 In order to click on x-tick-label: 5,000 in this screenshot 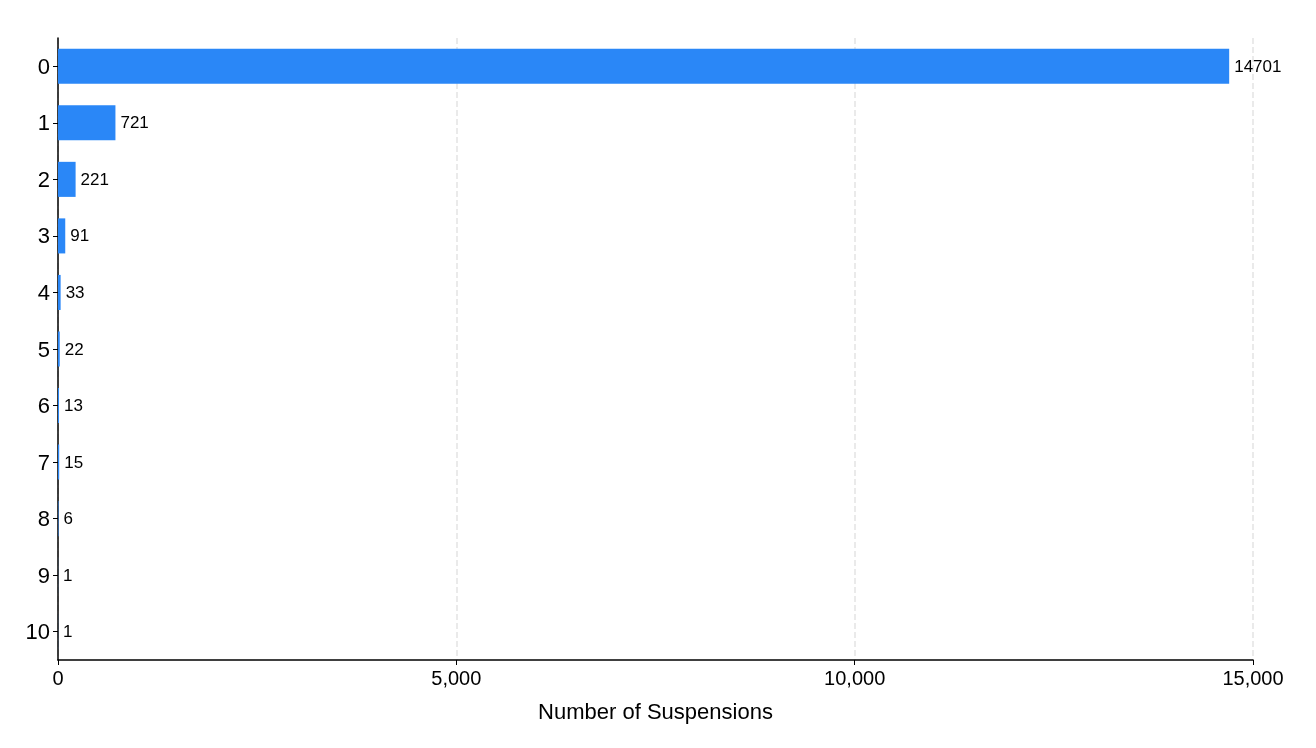, I will do `click(456, 678)`.